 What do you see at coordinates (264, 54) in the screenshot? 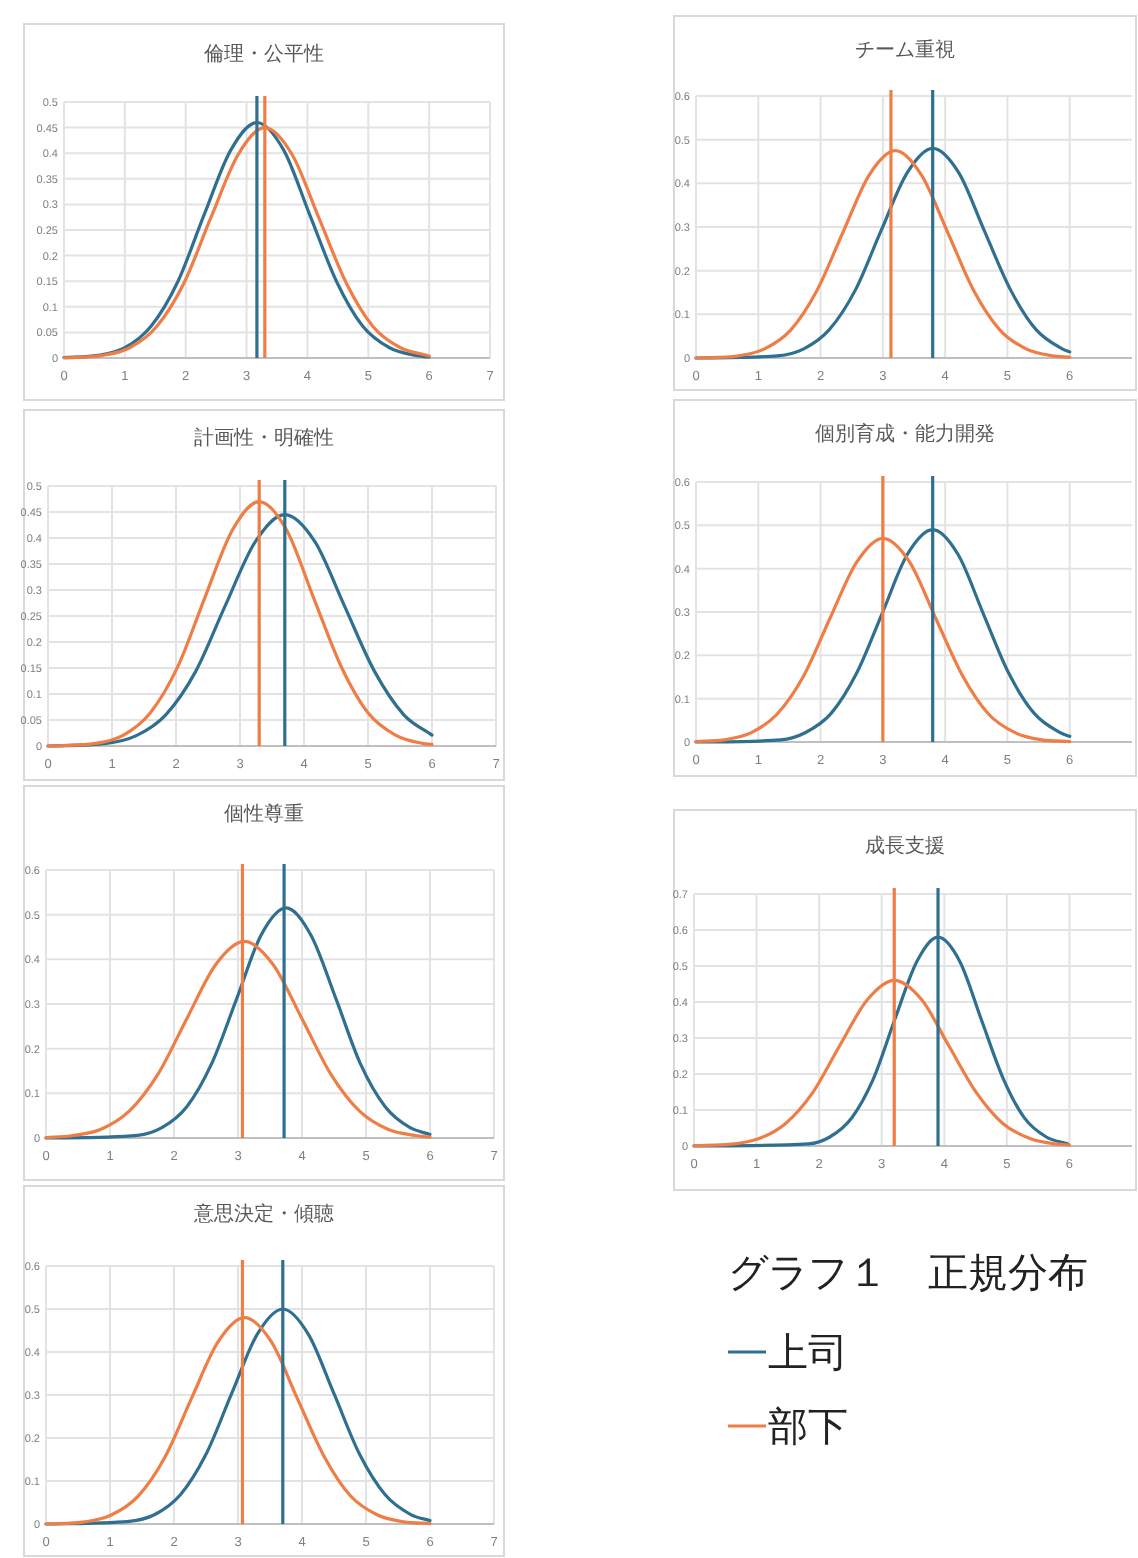
I see `chart-title: 倫理・公平性` at bounding box center [264, 54].